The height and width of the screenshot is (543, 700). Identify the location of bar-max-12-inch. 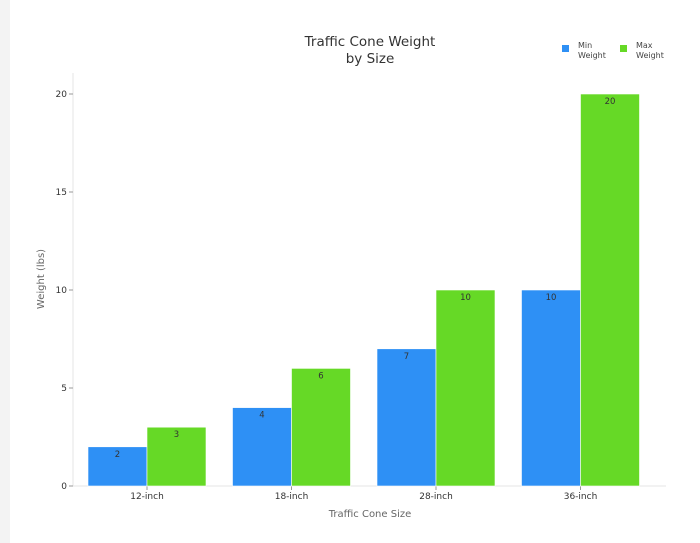
(176, 456).